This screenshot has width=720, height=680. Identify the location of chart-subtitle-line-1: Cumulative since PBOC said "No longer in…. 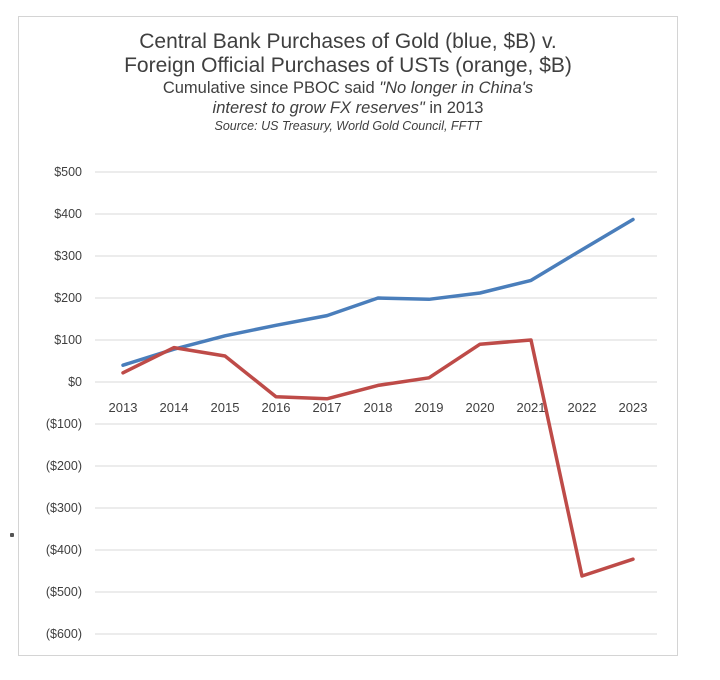
(348, 88).